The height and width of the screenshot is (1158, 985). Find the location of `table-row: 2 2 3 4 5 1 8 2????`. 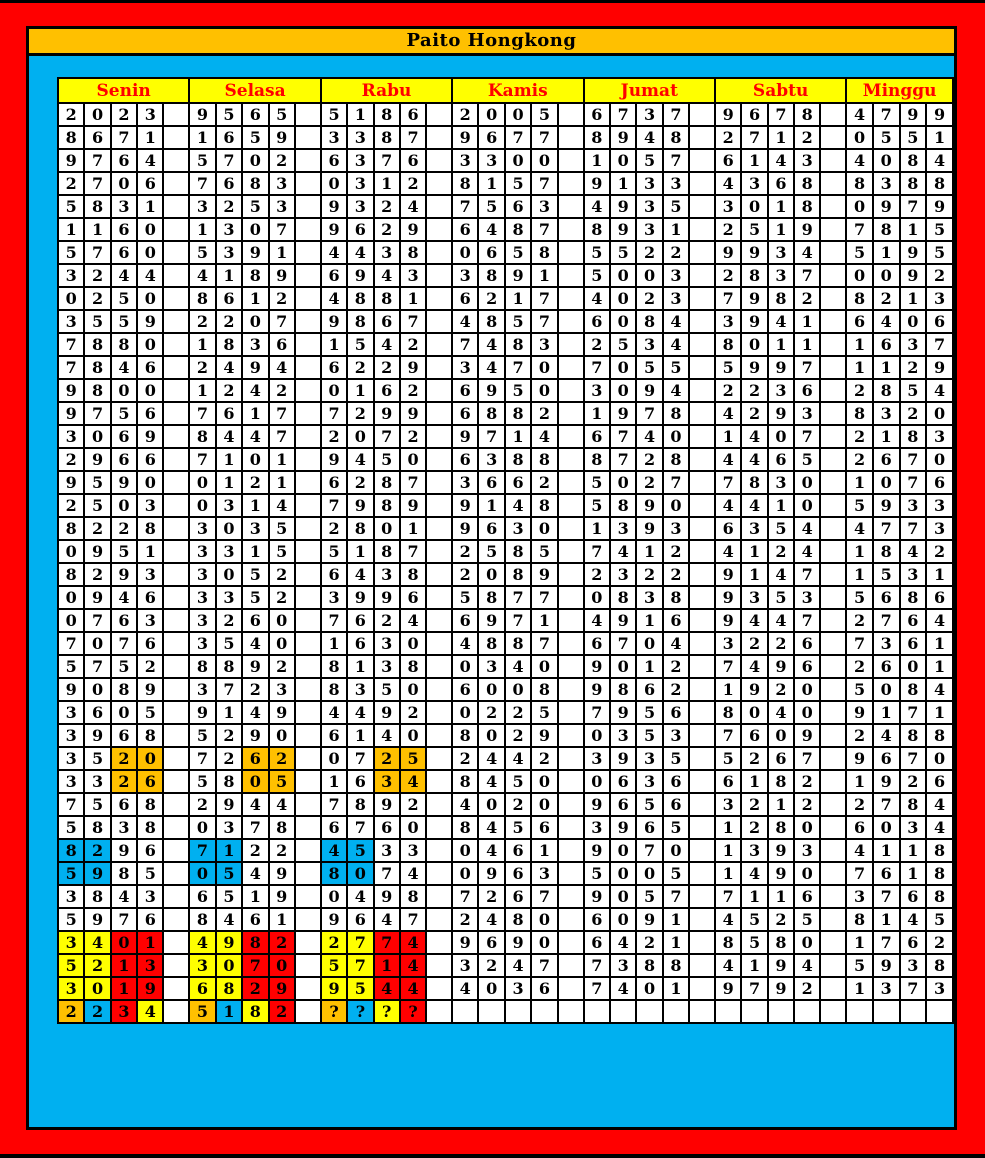

table-row: 2 2 3 4 5 1 8 2???? is located at coordinates (505, 1011).